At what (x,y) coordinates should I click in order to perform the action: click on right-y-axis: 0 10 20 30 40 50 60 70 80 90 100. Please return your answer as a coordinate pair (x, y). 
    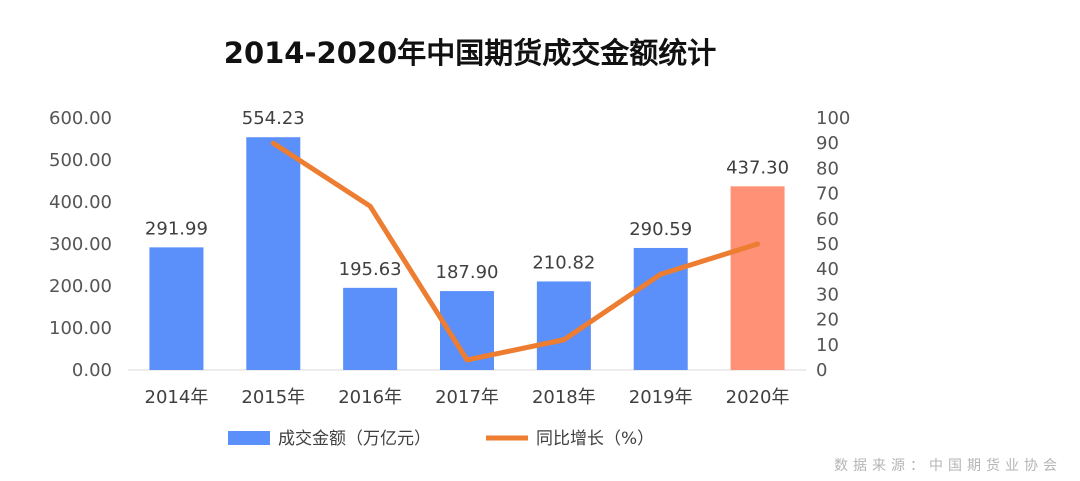
    Looking at the image, I should click on (833, 244).